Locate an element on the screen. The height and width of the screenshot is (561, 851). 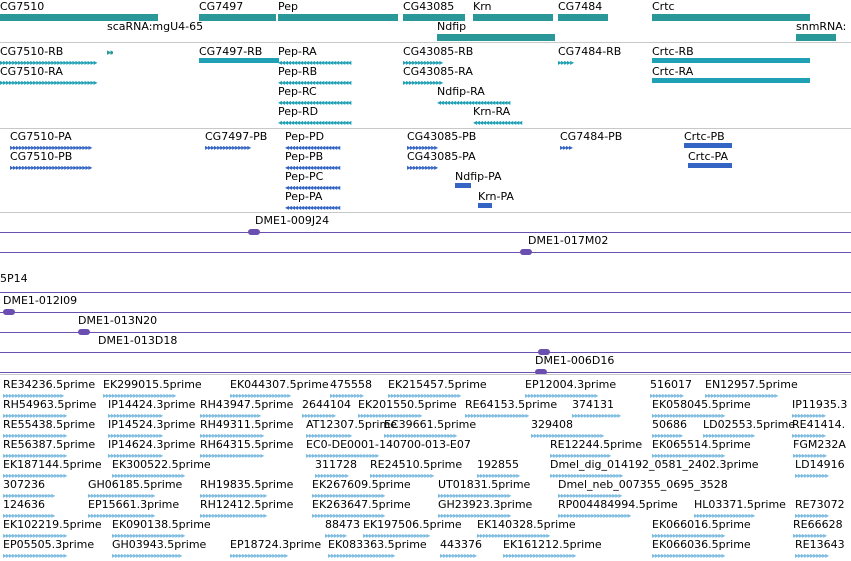
est-feature-rh12412-5prime: RH12412.5prime ▸▸▸▸▸▸▸▸▸▸▸▸▸▸▸▸▸▸▸▸▸▸ is located at coordinates (254, 510).